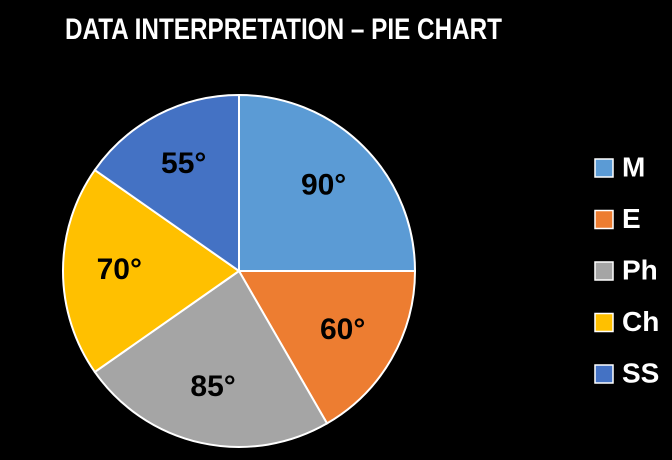 Image resolution: width=672 pixels, height=460 pixels. Describe the element at coordinates (342, 329) in the screenshot. I see `data-label: 60°` at that location.